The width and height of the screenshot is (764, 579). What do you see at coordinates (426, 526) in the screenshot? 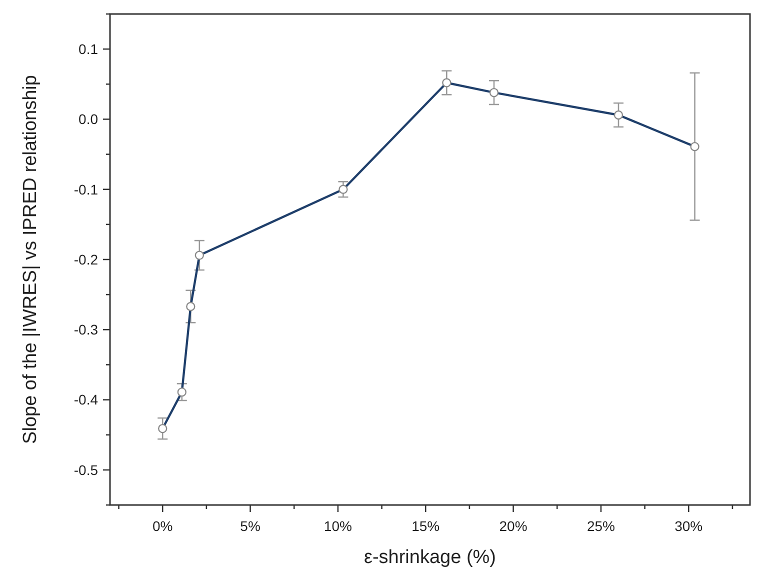
I see `x-tick-label: 15%` at bounding box center [426, 526].